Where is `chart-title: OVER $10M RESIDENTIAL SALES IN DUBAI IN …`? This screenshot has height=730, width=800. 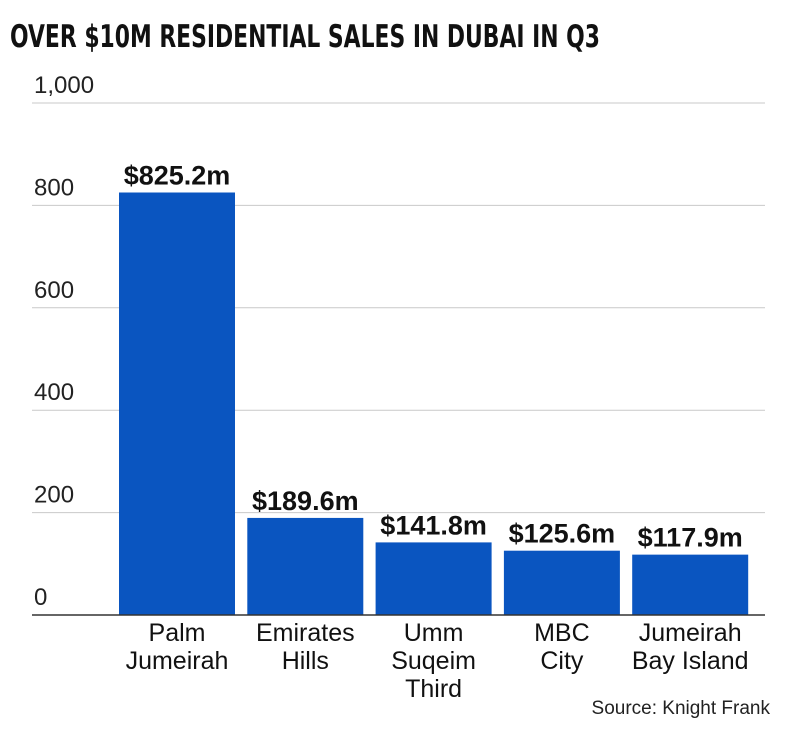 chart-title: OVER $10M RESIDENTIAL SALES IN DUBAI IN … is located at coordinates (305, 37).